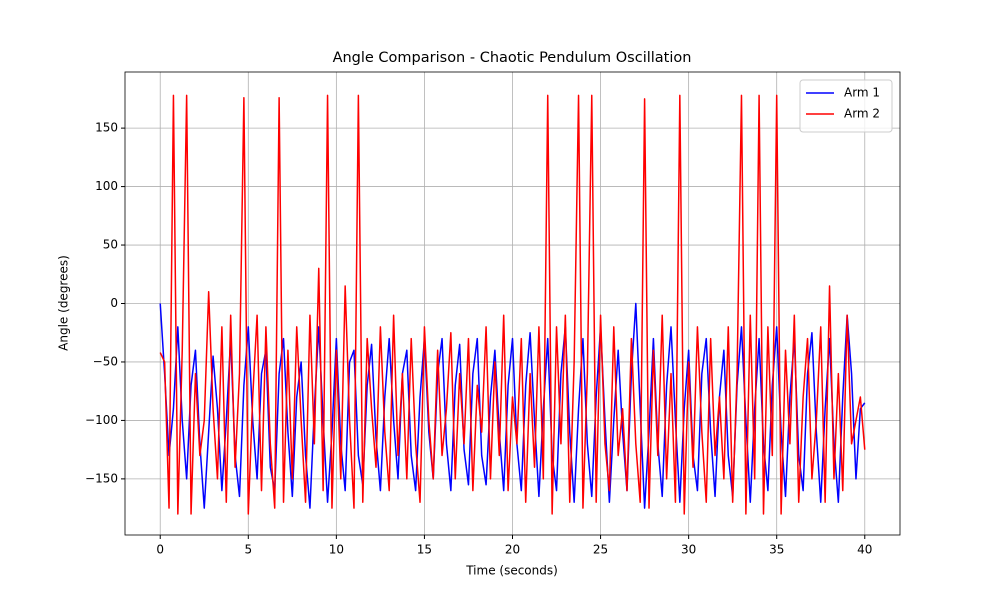 Image resolution: width=1000 pixels, height=604 pixels. Describe the element at coordinates (424, 550) in the screenshot. I see `x-tick-label: 15` at that location.